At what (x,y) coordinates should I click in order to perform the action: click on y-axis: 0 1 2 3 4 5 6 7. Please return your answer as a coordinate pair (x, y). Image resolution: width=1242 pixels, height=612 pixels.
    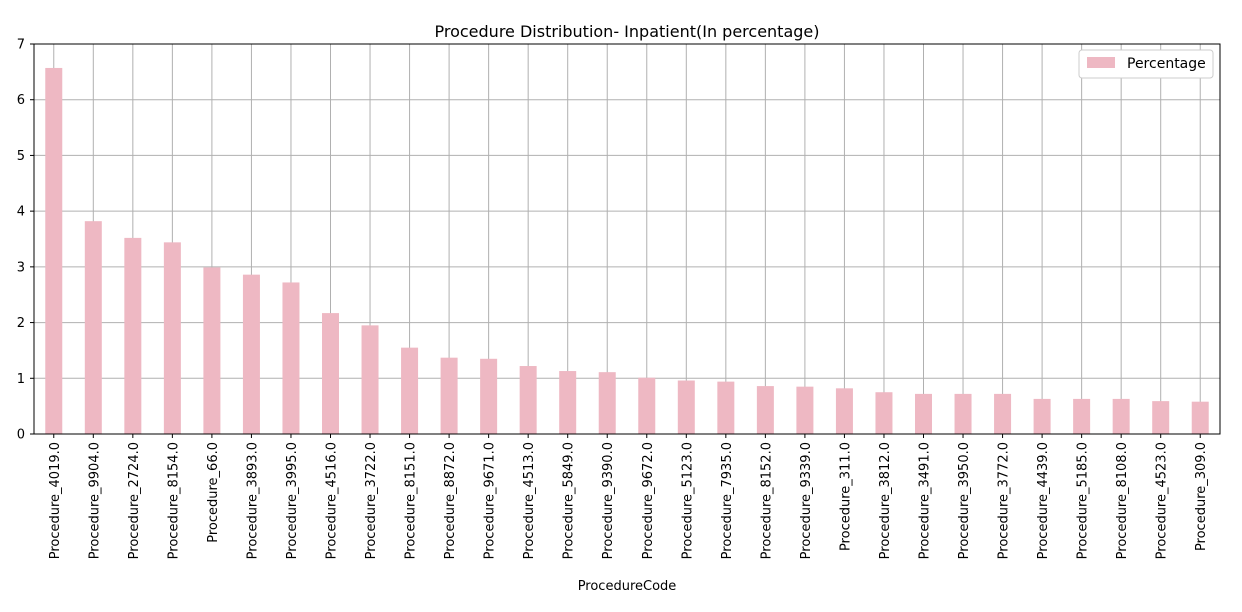
    Looking at the image, I should click on (25, 240).